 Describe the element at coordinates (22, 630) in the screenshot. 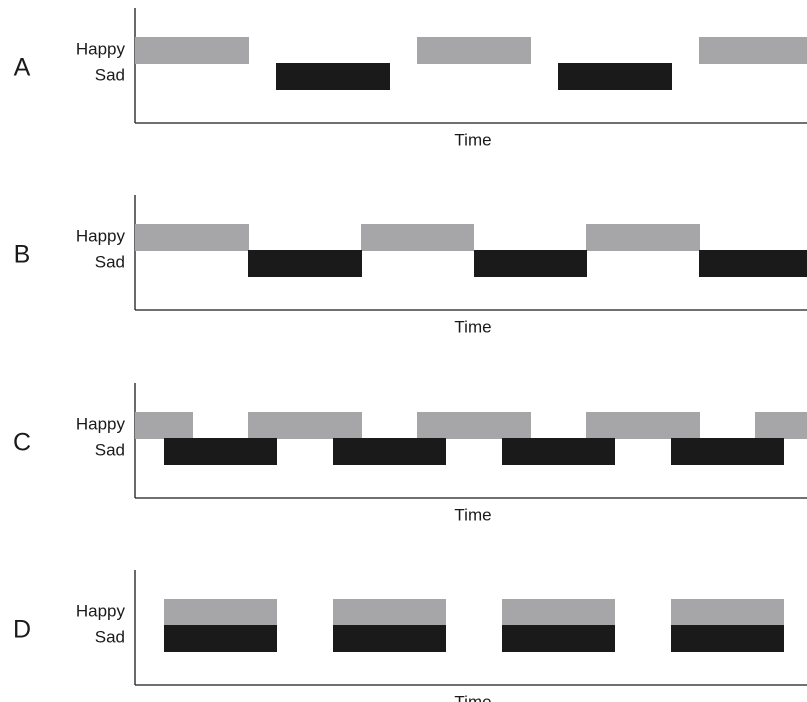

I see `panel-label: D` at that location.